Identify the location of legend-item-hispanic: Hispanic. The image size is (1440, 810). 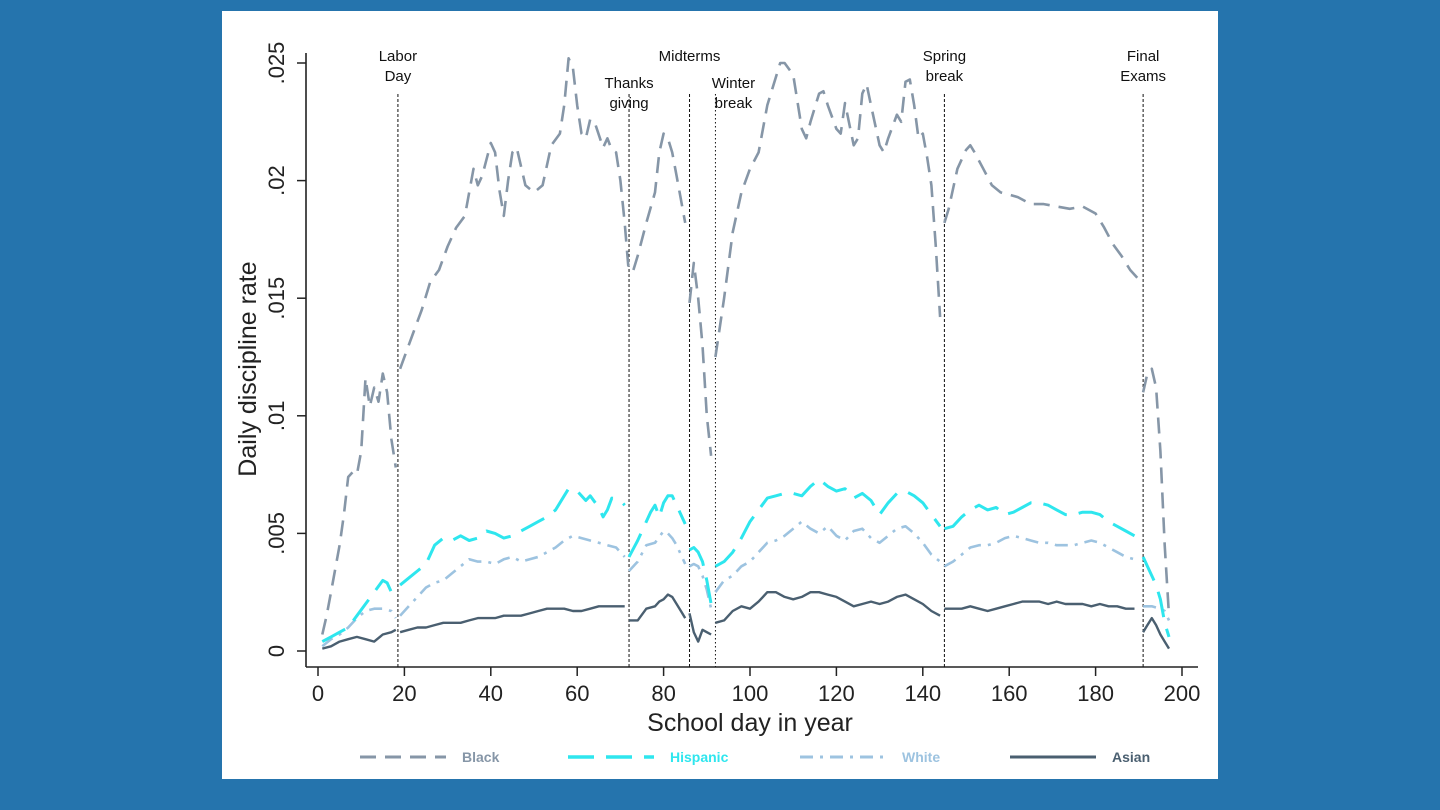
(648, 757).